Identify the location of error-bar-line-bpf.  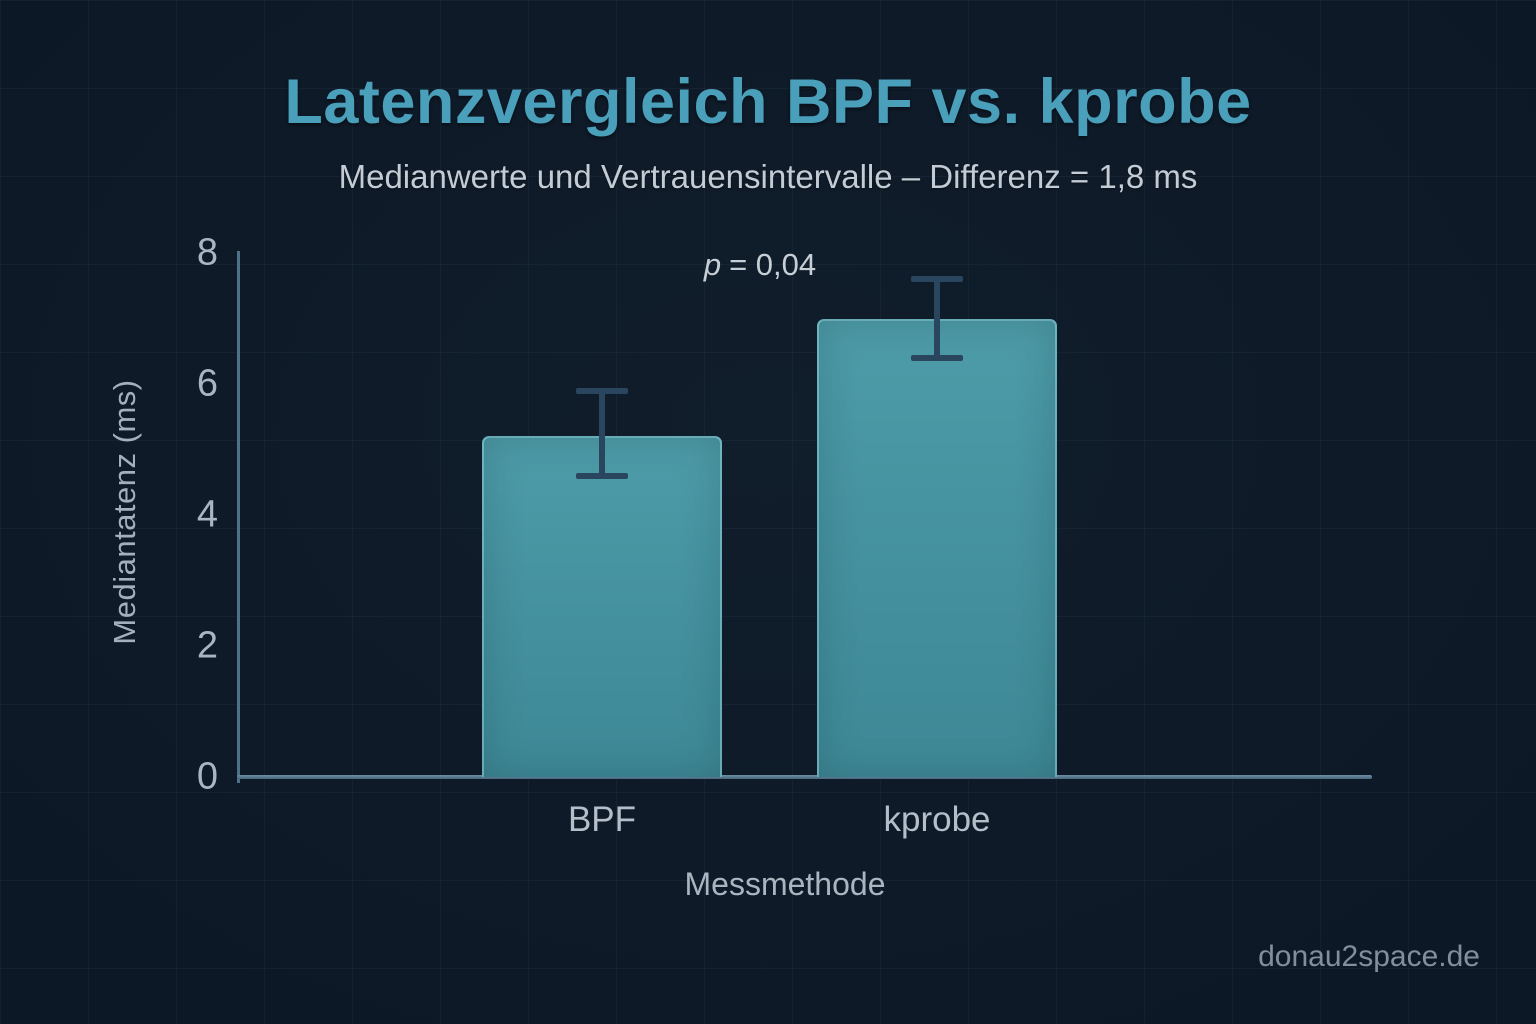
(602, 433).